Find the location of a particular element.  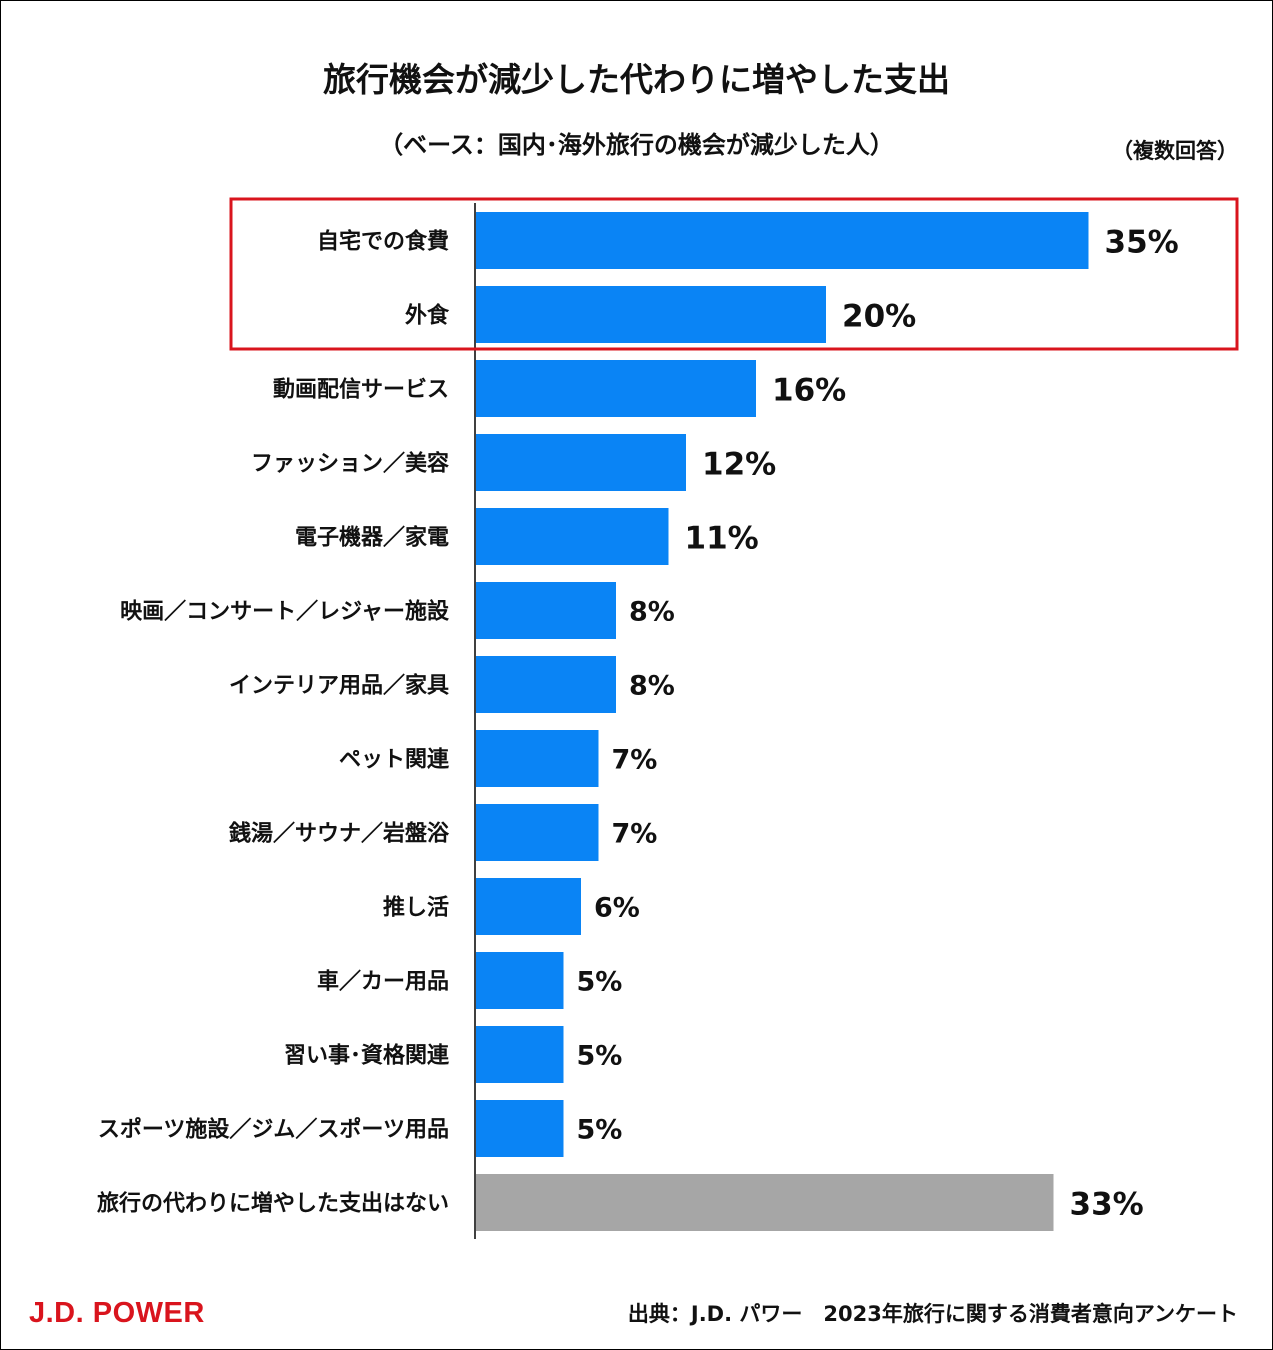

multiple-answer-note: （複数回答） is located at coordinates (1175, 151).